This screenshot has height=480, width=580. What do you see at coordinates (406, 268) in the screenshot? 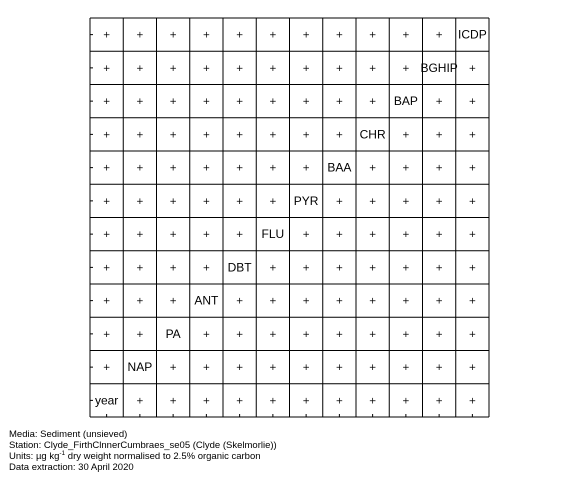
I see `point-dbt-vs-bap: +` at bounding box center [406, 268].